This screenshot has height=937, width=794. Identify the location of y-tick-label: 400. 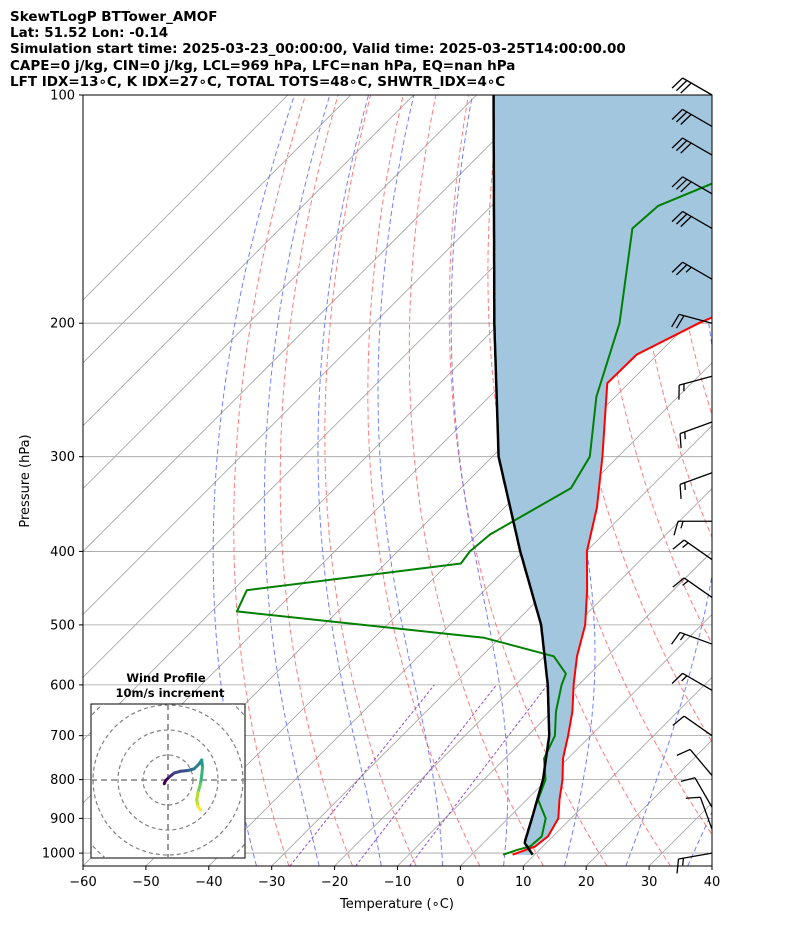
(62, 552).